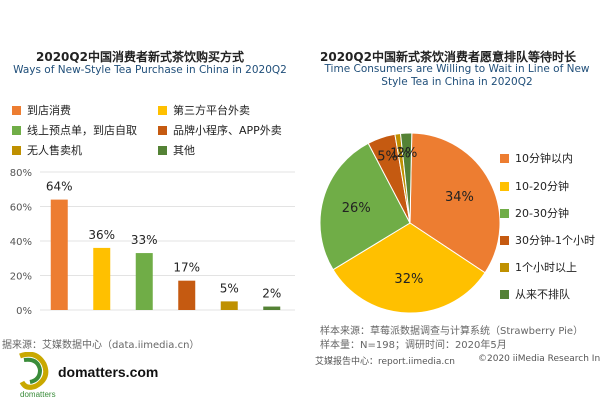  I want to click on pie-value-label: 26%, so click(356, 208).